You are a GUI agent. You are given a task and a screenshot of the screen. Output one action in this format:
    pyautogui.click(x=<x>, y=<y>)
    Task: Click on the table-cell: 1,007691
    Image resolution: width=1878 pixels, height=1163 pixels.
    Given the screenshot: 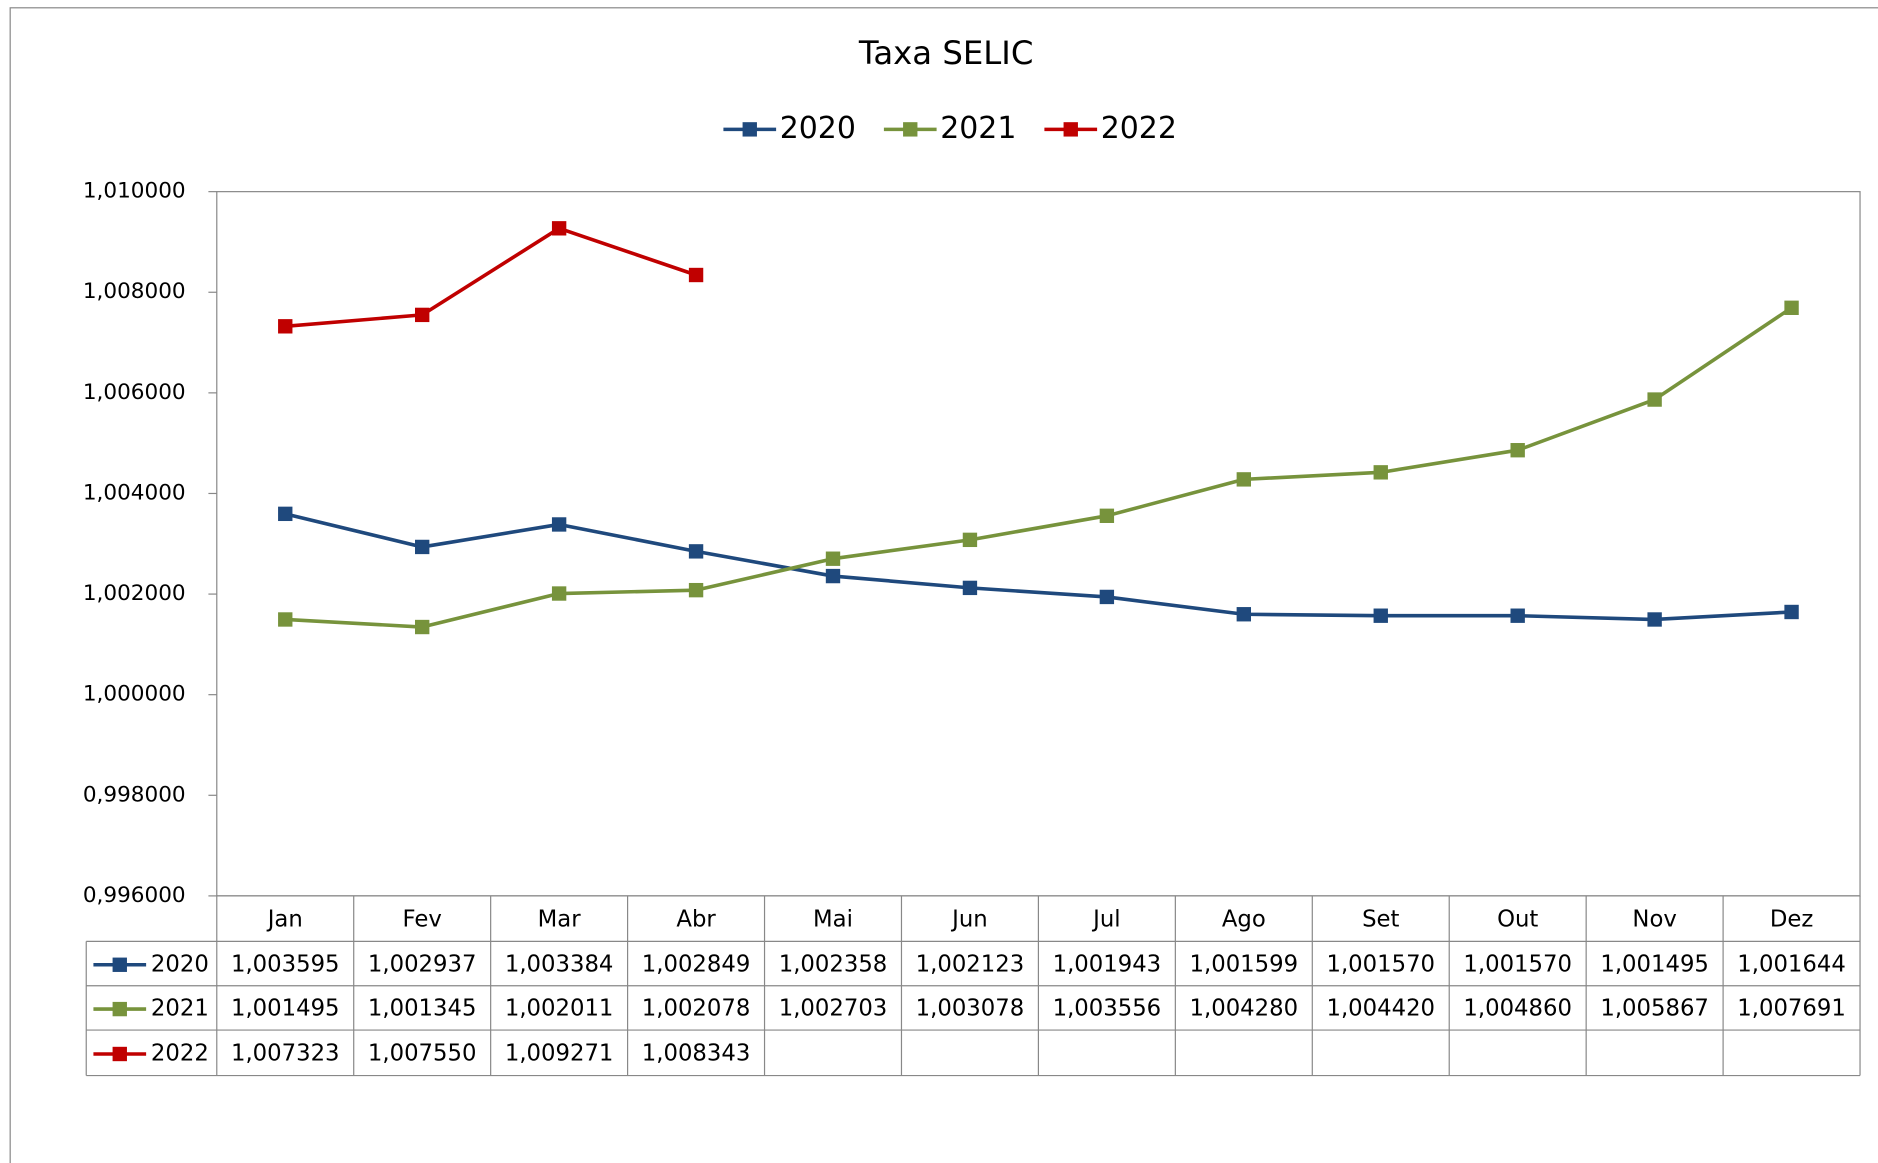 What is the action you would take?
    pyautogui.click(x=1791, y=1009)
    